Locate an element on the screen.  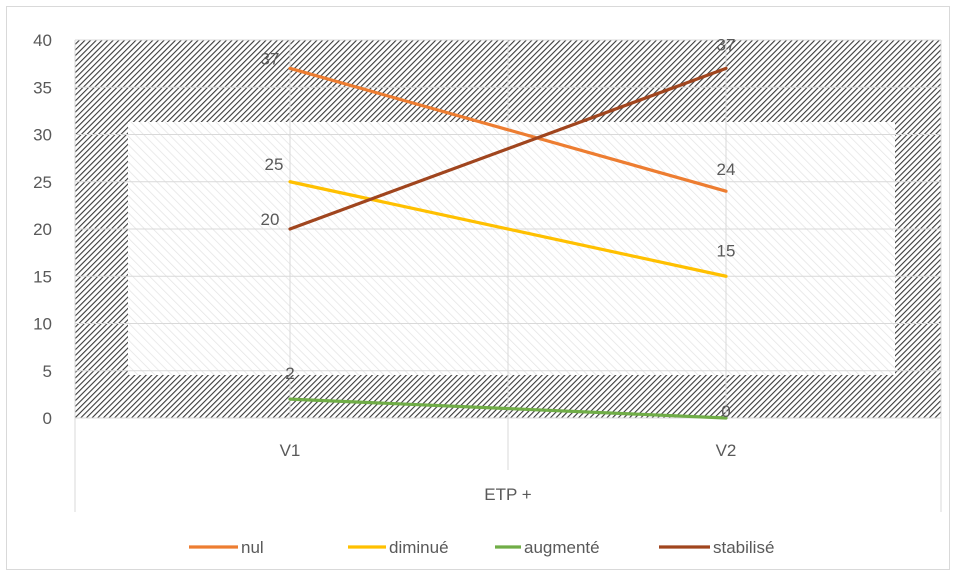
y-tick-label: 20 is located at coordinates (42, 229).